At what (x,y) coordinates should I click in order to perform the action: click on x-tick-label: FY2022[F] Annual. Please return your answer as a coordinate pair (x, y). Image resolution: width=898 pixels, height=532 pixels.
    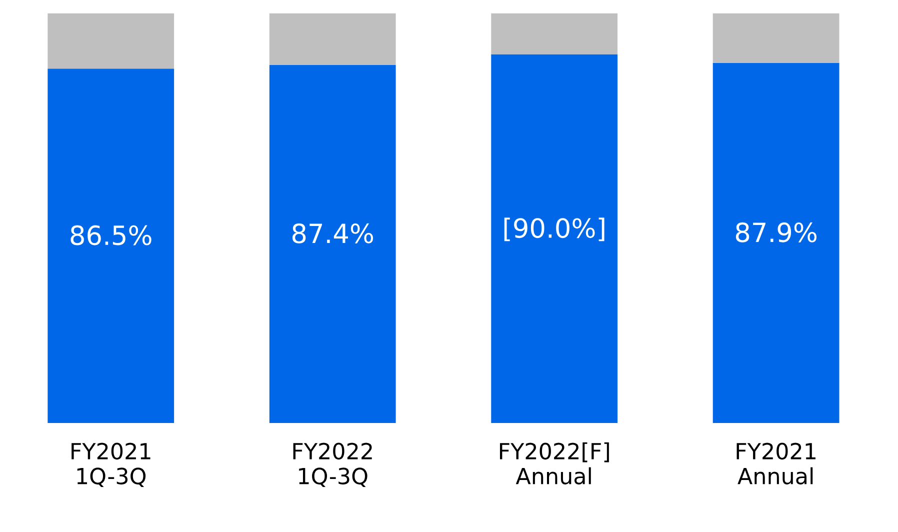
    Looking at the image, I should click on (554, 463).